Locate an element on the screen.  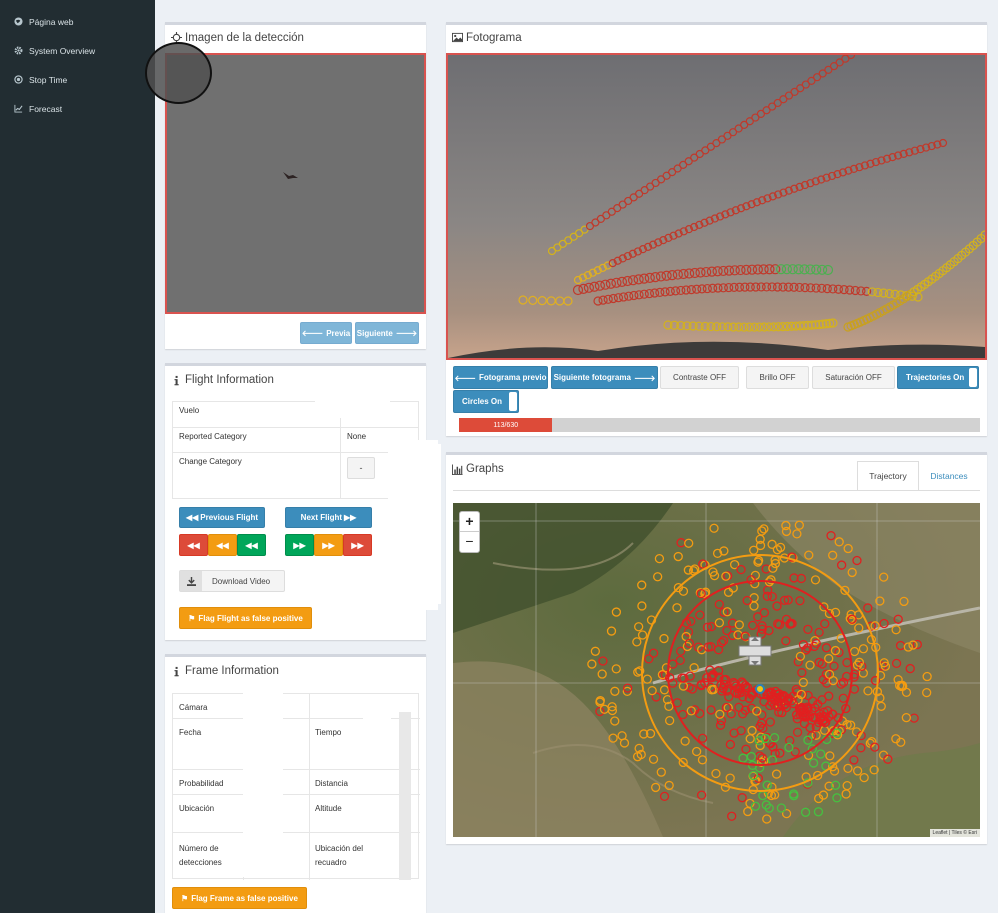
frame-progress-bar: 113/630 is located at coordinates (719, 425).